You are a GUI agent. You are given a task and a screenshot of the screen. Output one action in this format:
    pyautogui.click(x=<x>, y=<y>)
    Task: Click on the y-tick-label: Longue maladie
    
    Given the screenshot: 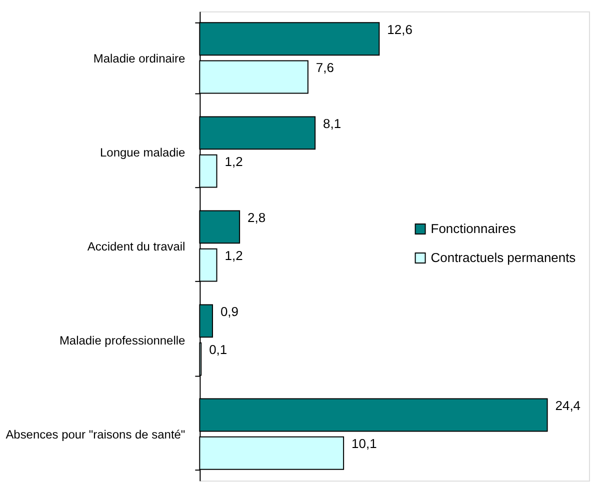 What is the action you would take?
    pyautogui.click(x=143, y=152)
    